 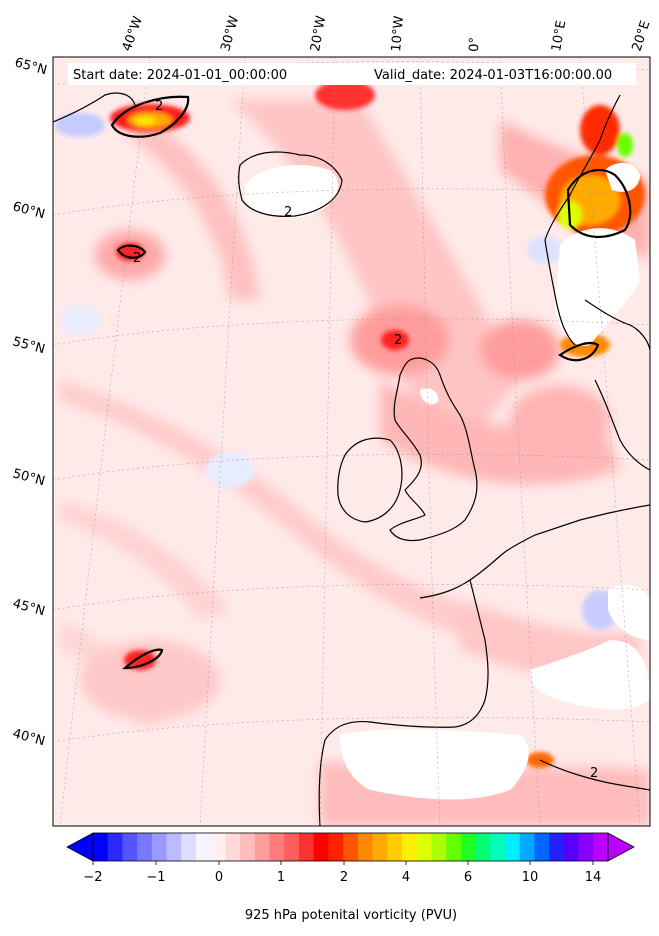 I want to click on lat-label: 55°N, so click(x=29, y=345).